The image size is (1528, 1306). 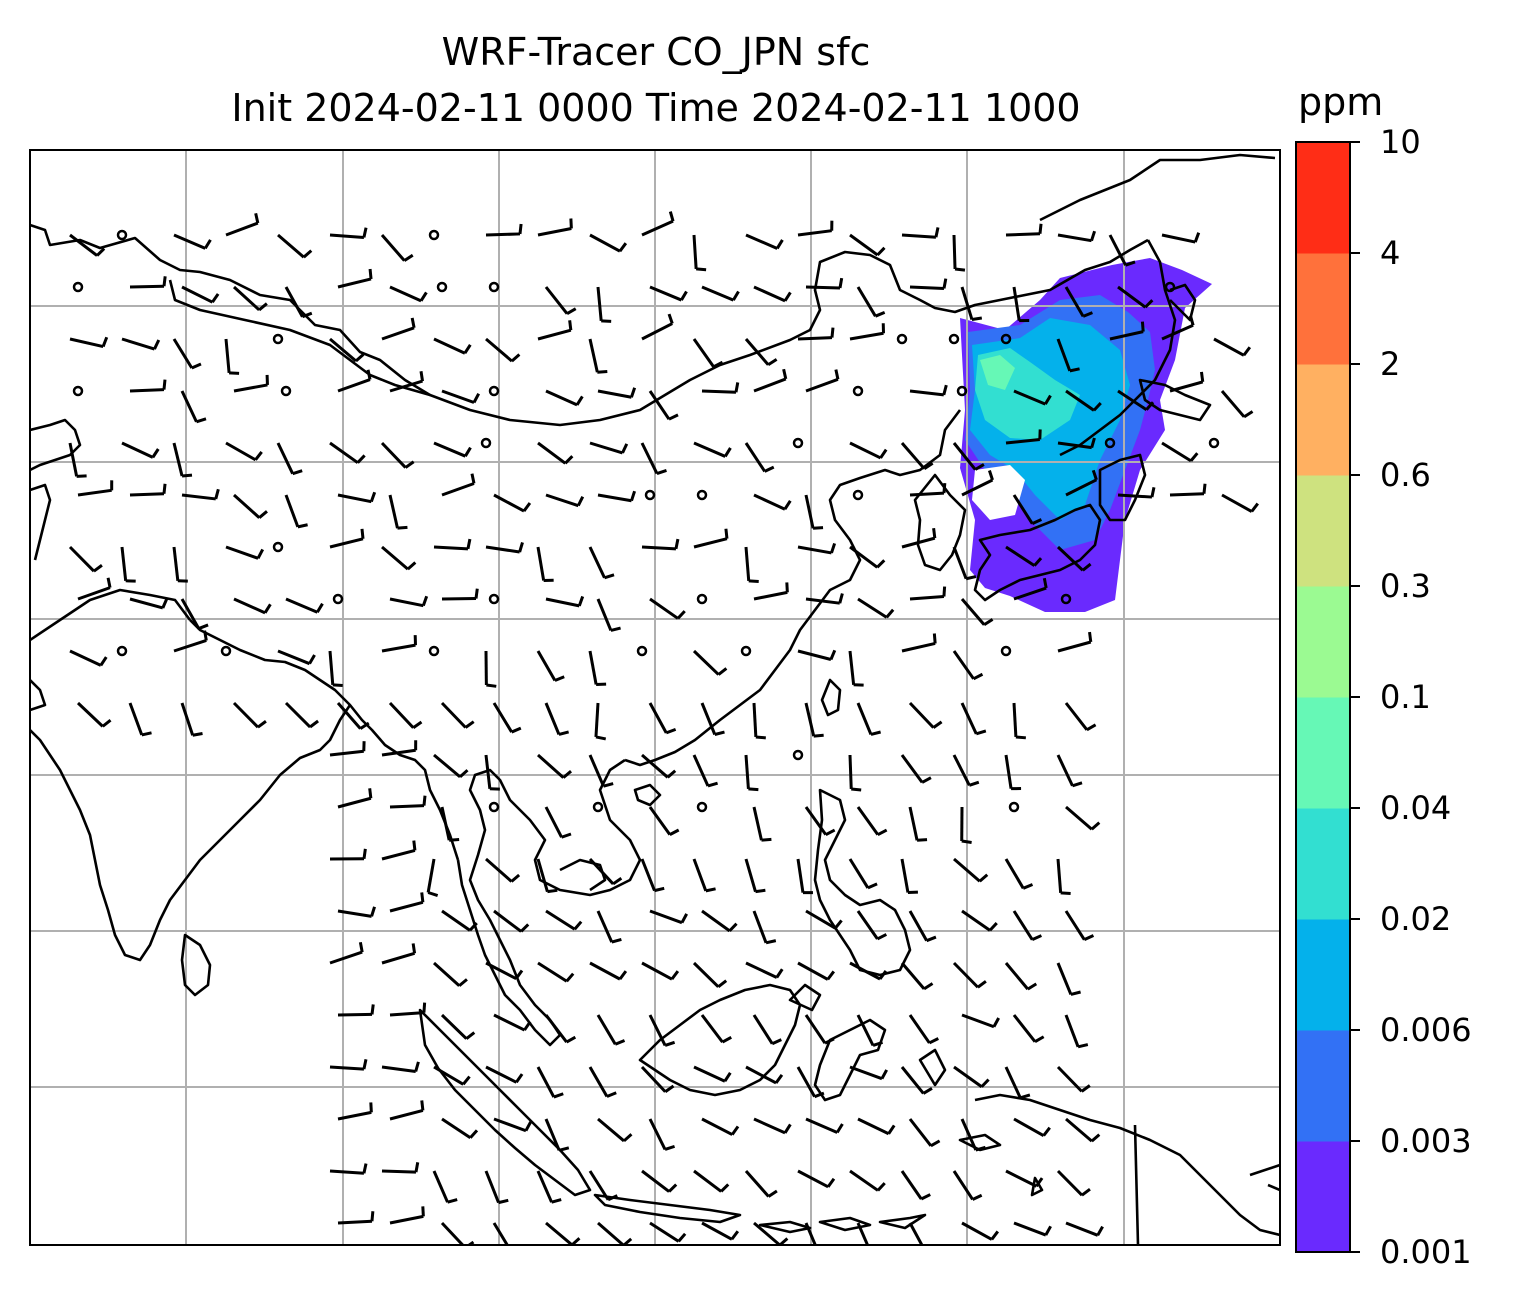 What do you see at coordinates (1405, 697) in the screenshot?
I see `colorbar-tick-label: 0.1` at bounding box center [1405, 697].